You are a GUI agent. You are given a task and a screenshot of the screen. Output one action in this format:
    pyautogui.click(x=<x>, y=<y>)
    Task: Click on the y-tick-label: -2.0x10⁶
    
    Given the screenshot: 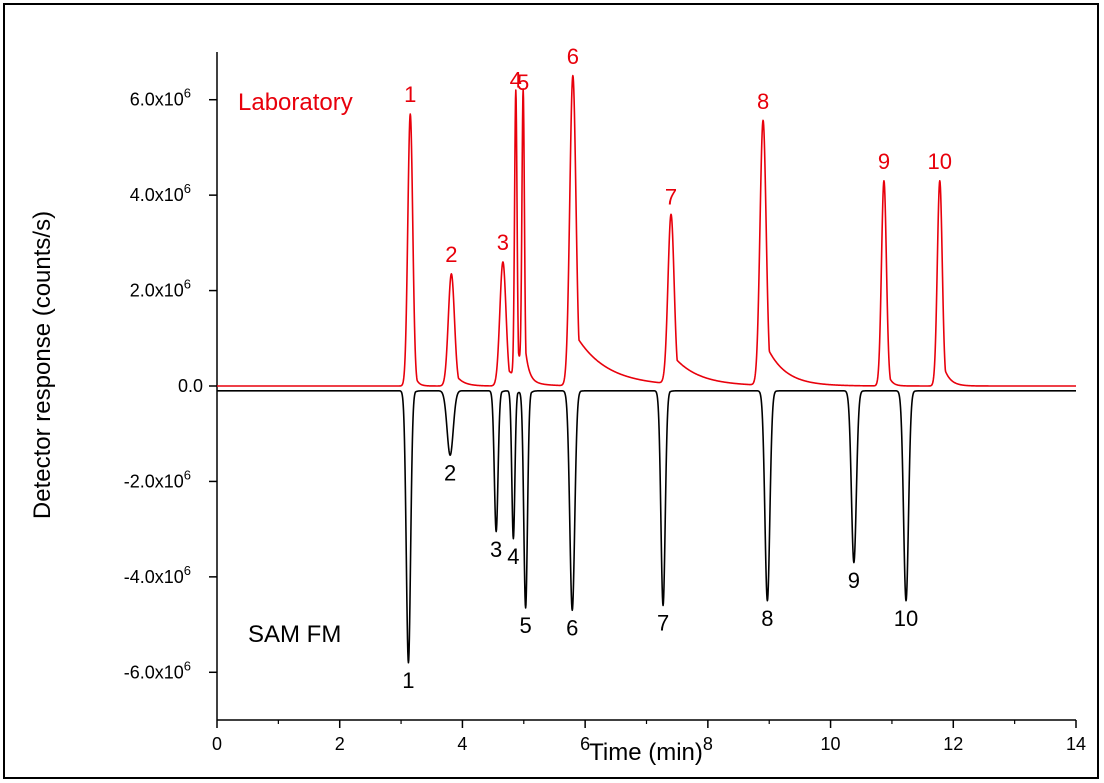 What is the action you would take?
    pyautogui.click(x=157, y=479)
    